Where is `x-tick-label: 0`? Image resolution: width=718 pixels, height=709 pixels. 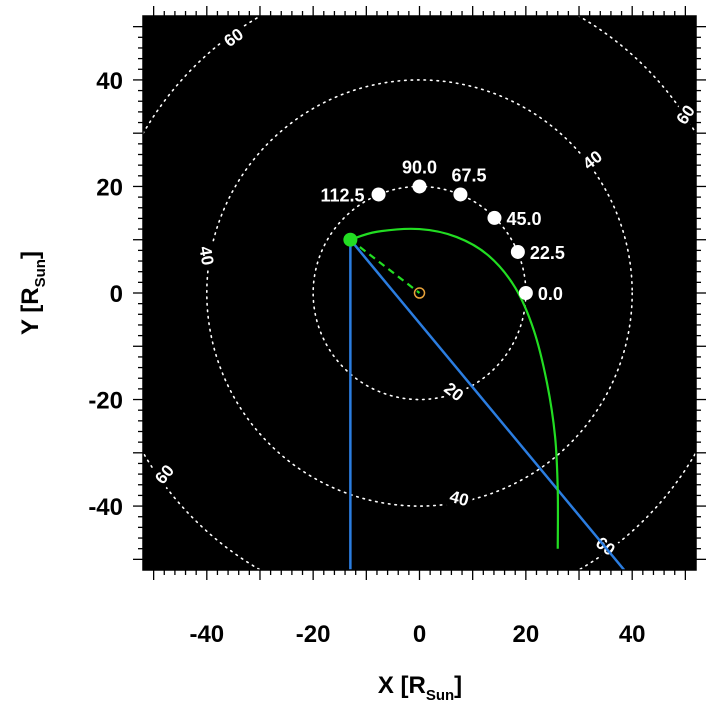 x-tick-label: 0 is located at coordinates (419, 634).